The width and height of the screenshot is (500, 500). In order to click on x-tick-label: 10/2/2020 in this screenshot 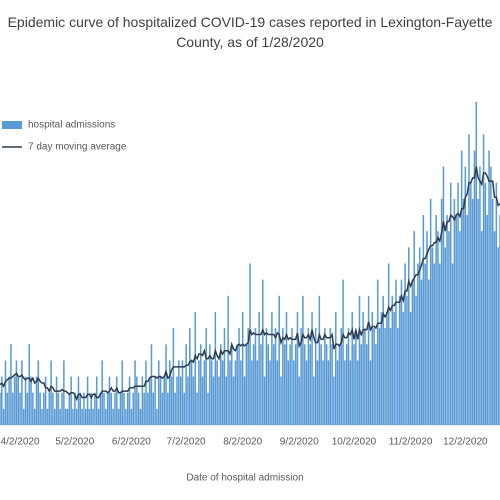, I will do `click(354, 442)`.